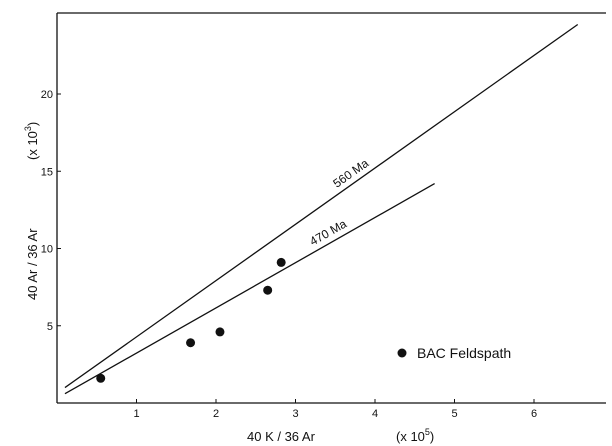 The image size is (612, 446). Describe the element at coordinates (216, 414) in the screenshot. I see `x-tick-label-2: 2` at that location.